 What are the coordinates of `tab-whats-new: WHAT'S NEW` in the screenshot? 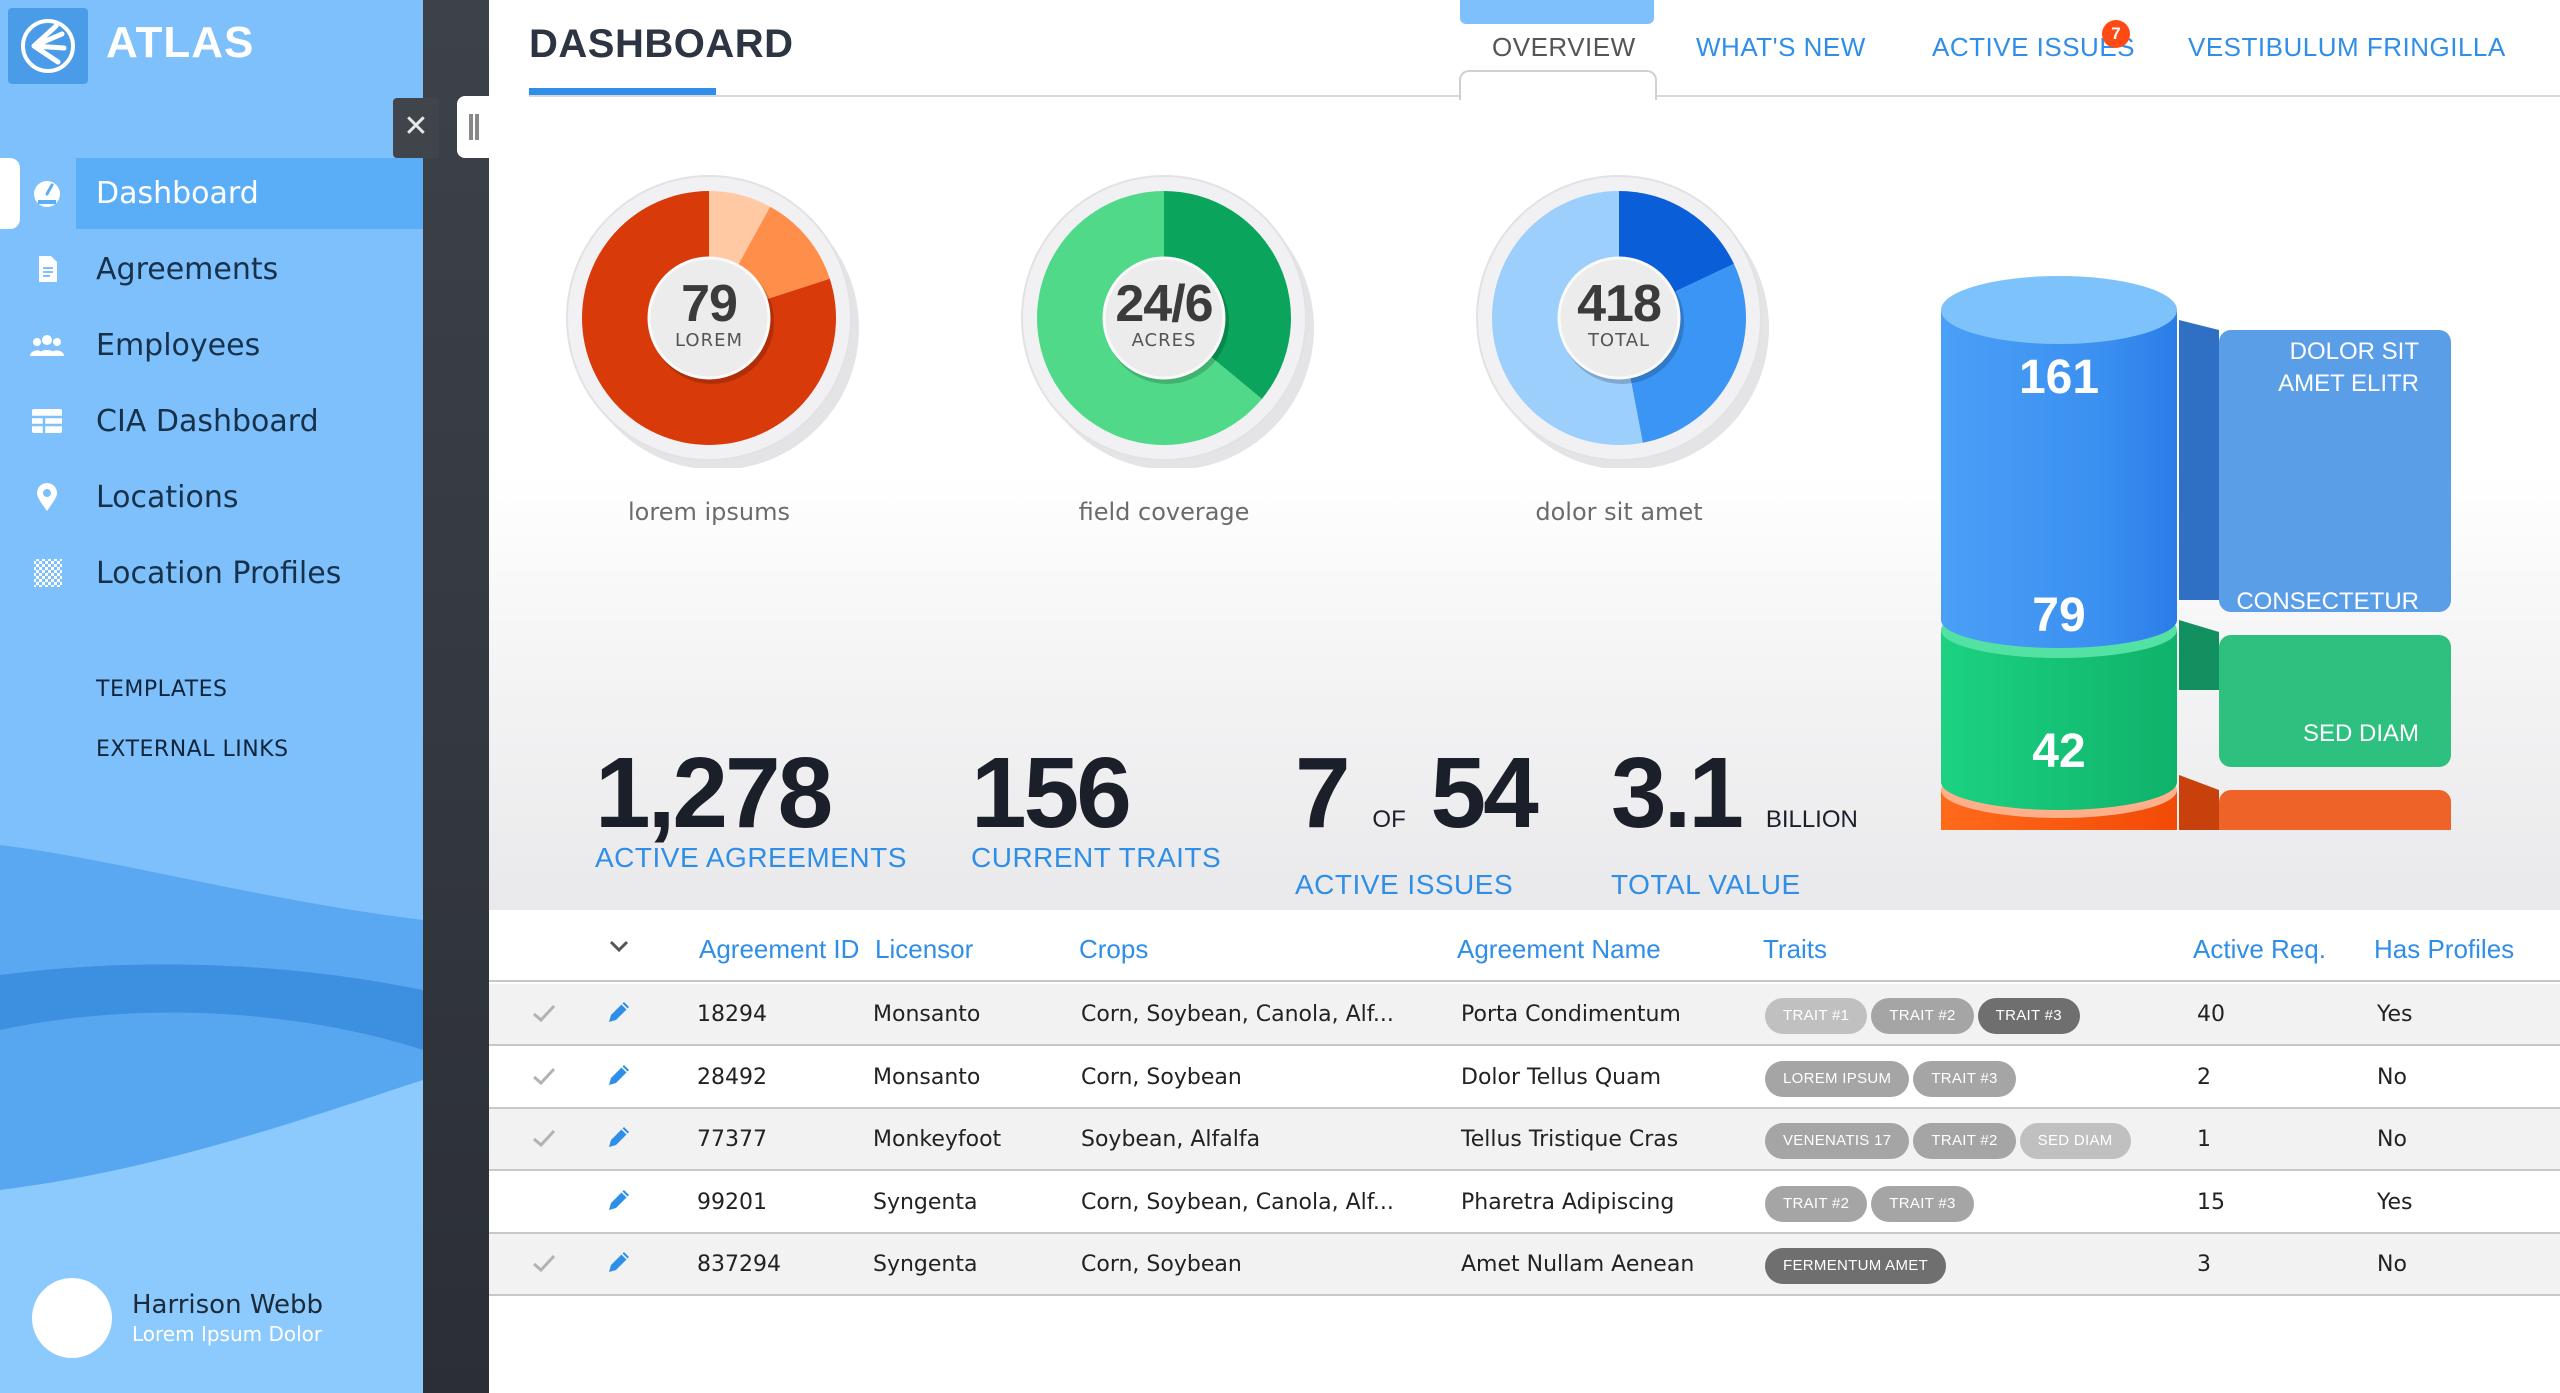 It's located at (1781, 47).